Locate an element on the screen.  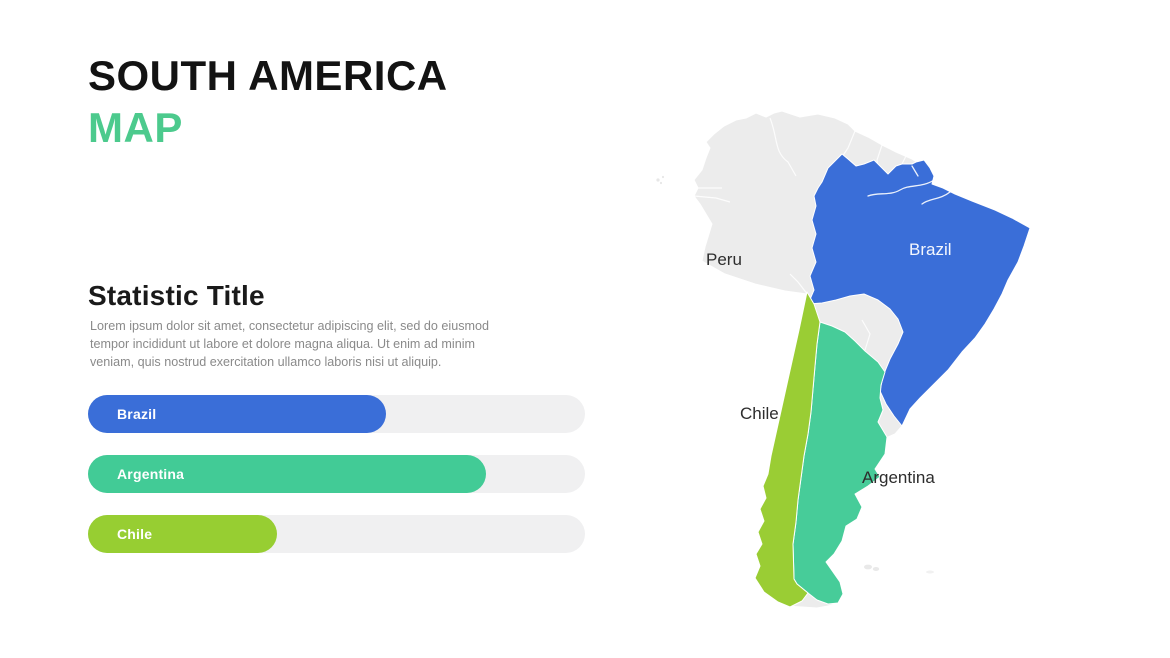
bar-track-brazil: Brazil is located at coordinates (336, 414).